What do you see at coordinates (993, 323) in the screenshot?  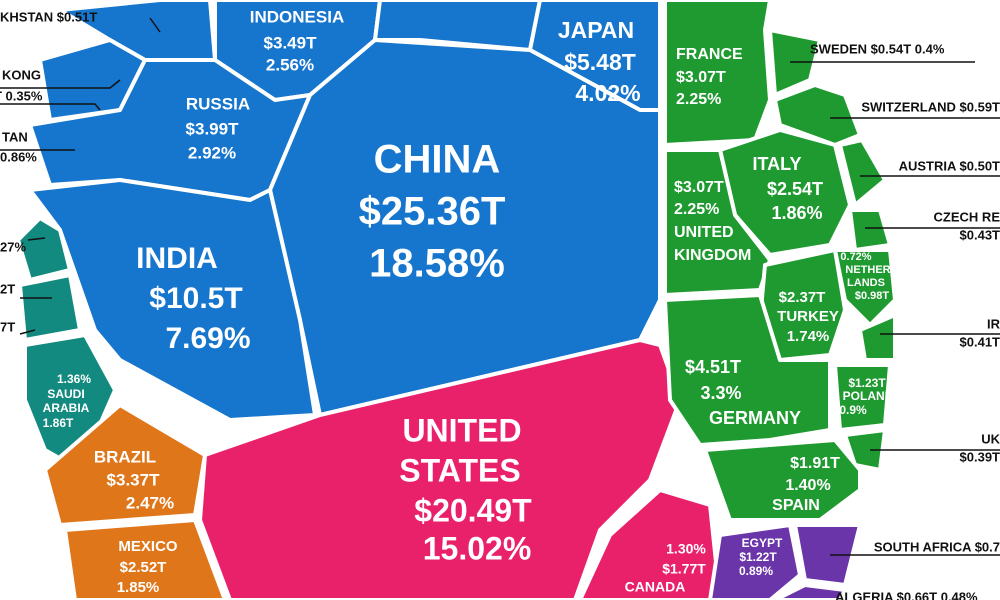 I see `callout-label: IR` at bounding box center [993, 323].